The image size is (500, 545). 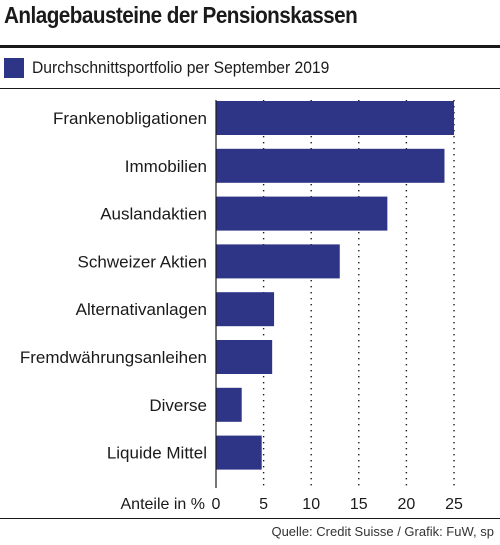 I want to click on category-label: Alternativanlagen, so click(x=141, y=309).